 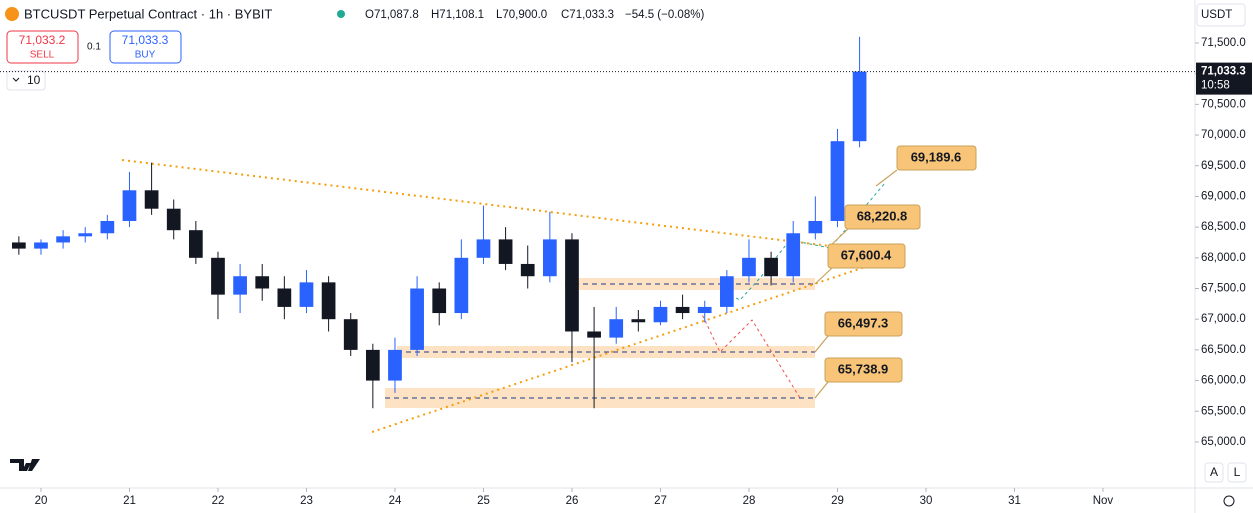 What do you see at coordinates (1229, 501) in the screenshot?
I see `settings-icon` at bounding box center [1229, 501].